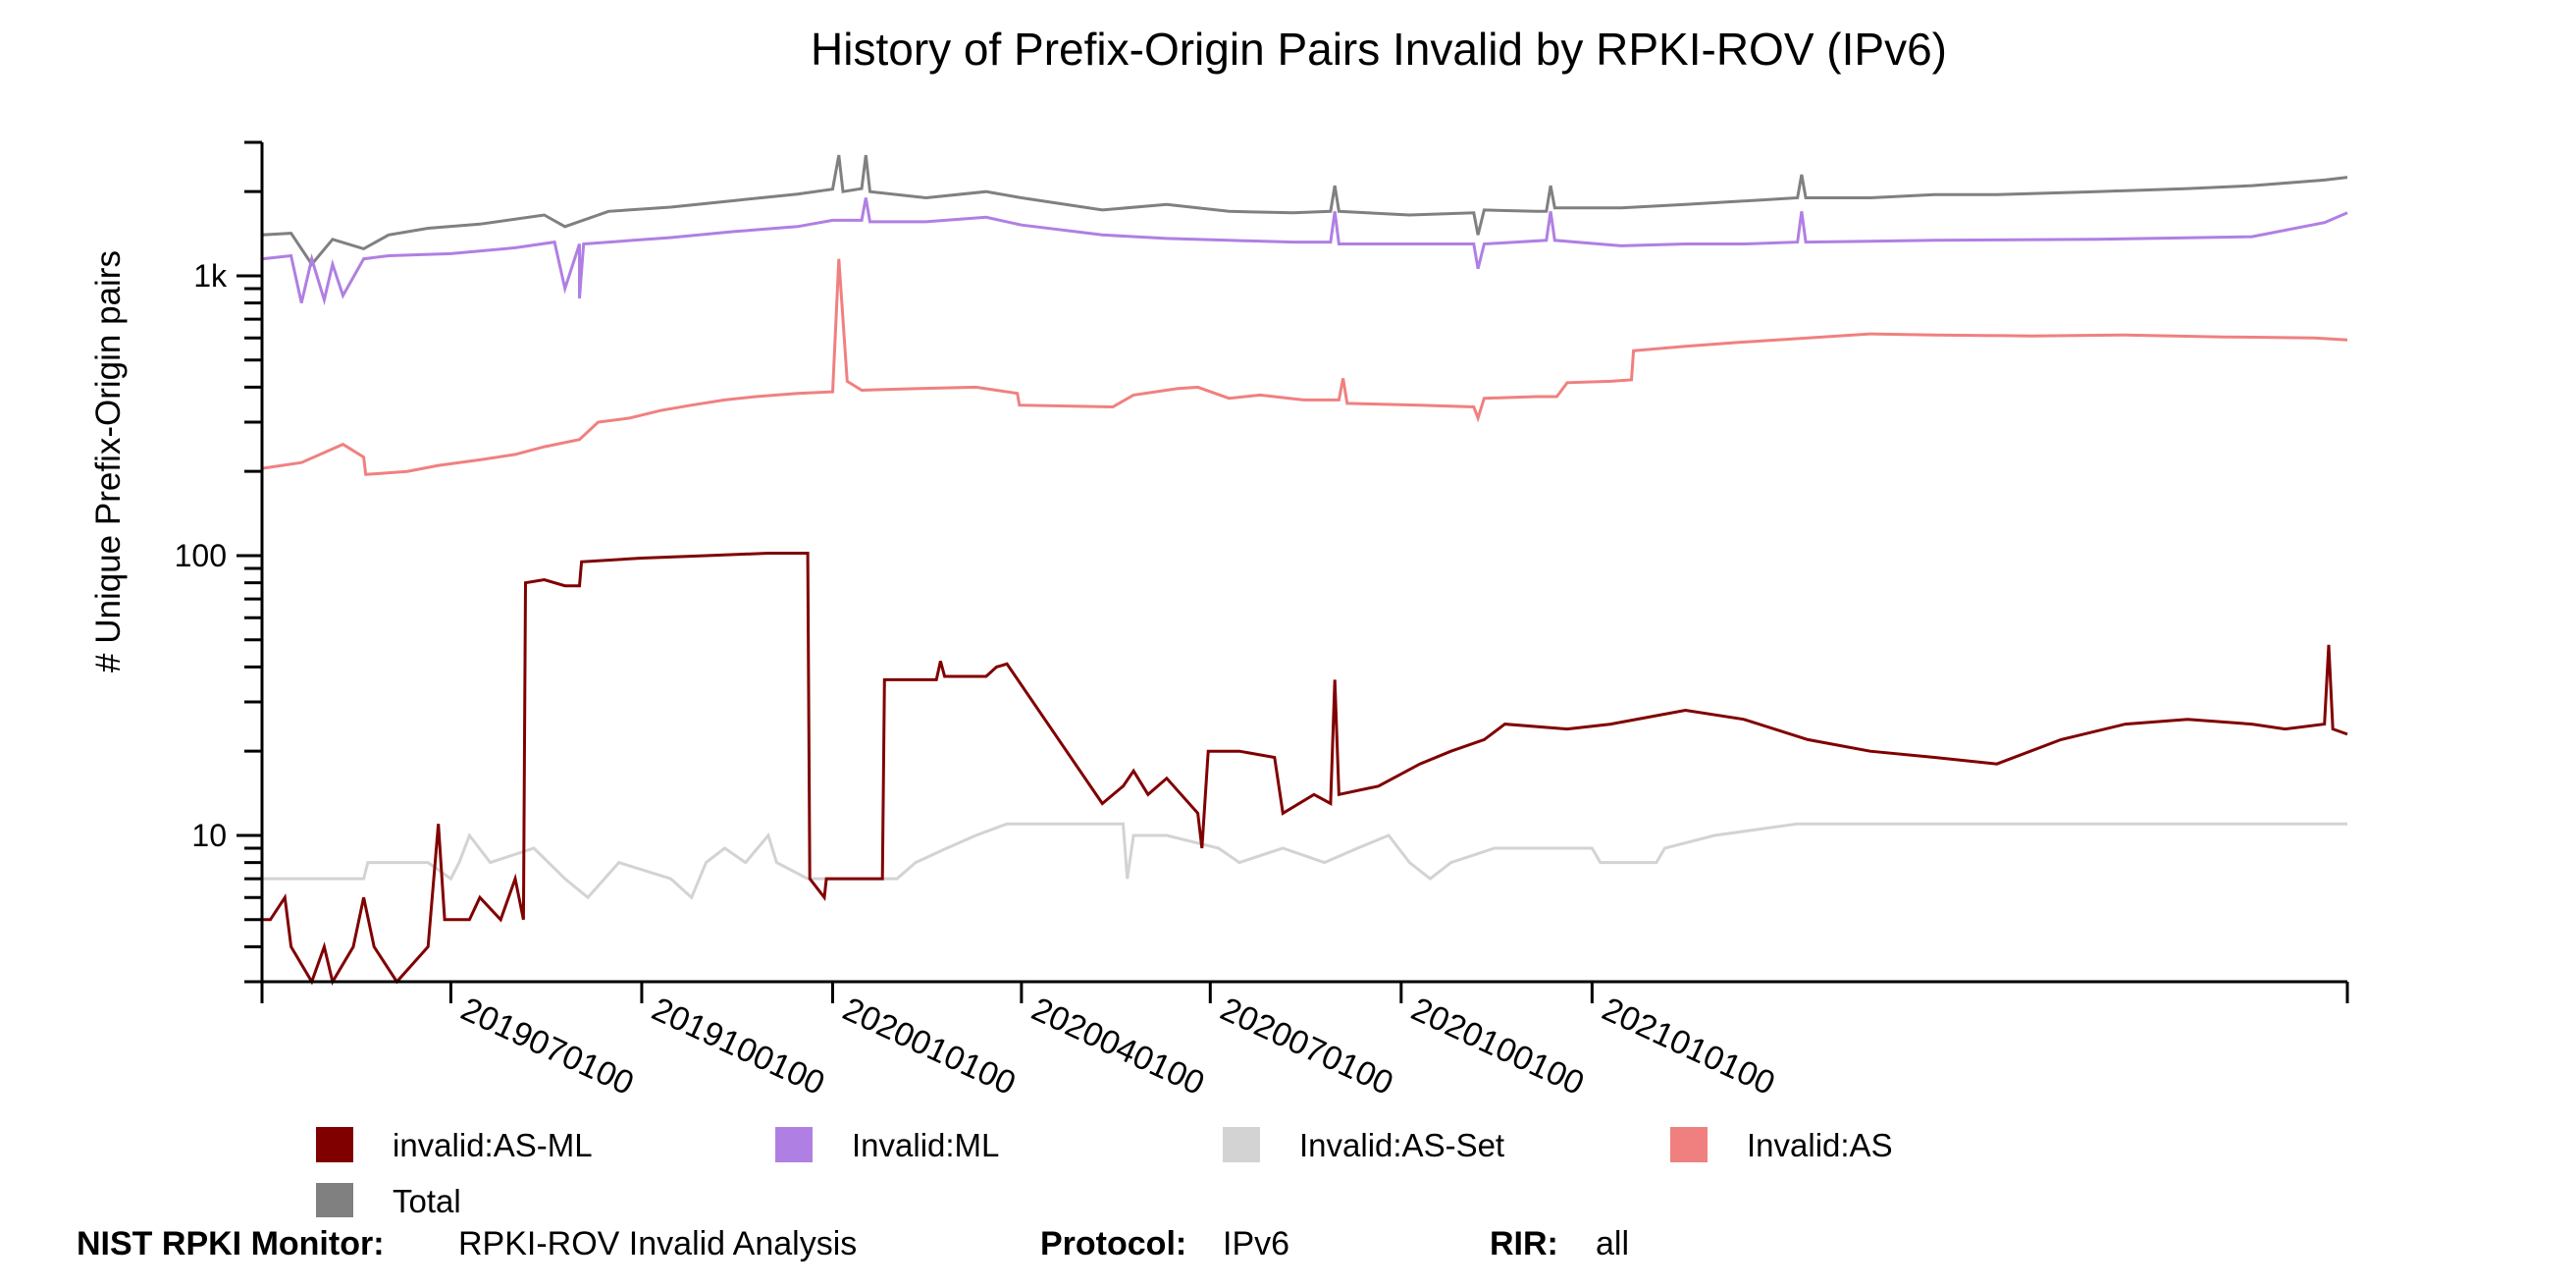 This screenshot has width=2576, height=1288. I want to click on x-tick-label: 2021010100, so click(1688, 1046).